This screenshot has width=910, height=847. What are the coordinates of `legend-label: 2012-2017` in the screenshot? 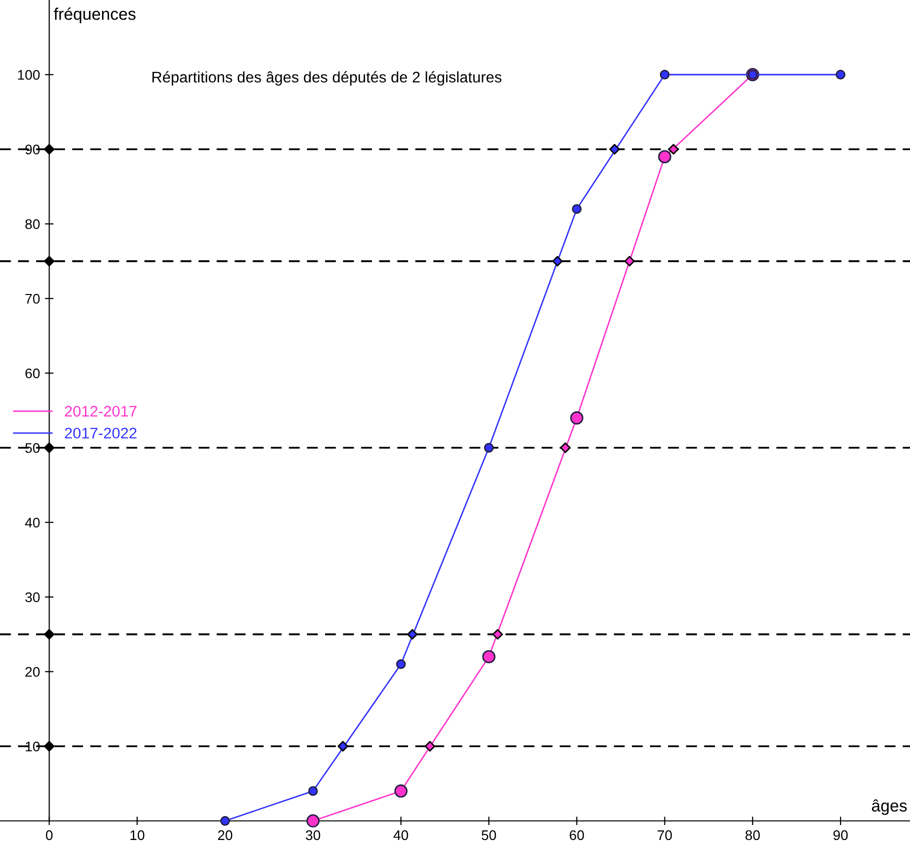 It's located at (100, 411).